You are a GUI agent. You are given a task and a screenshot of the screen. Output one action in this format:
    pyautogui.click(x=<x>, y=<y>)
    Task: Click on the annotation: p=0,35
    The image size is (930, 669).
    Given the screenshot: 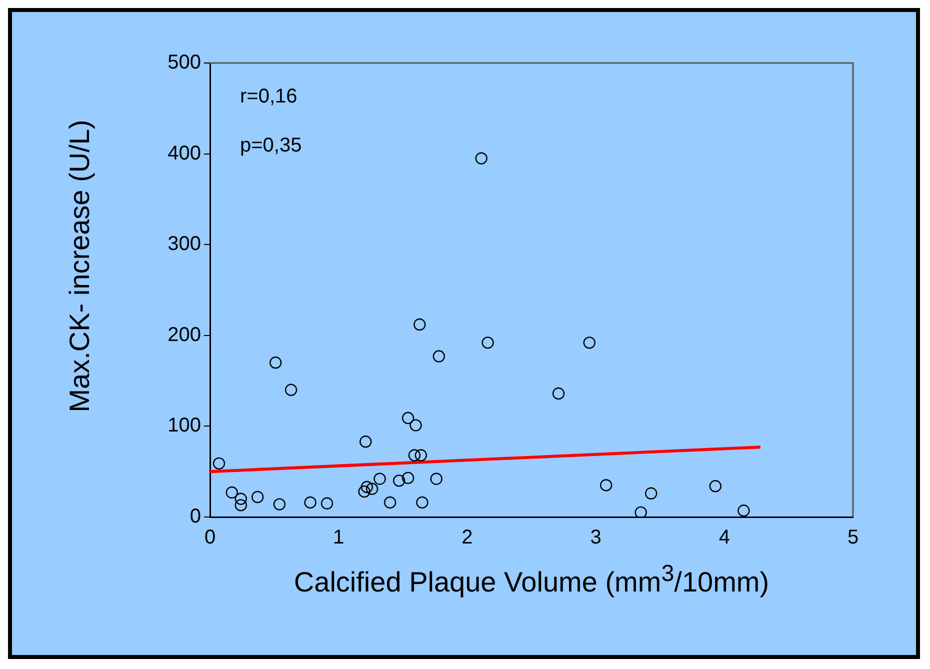 What is the action you would take?
    pyautogui.click(x=271, y=145)
    